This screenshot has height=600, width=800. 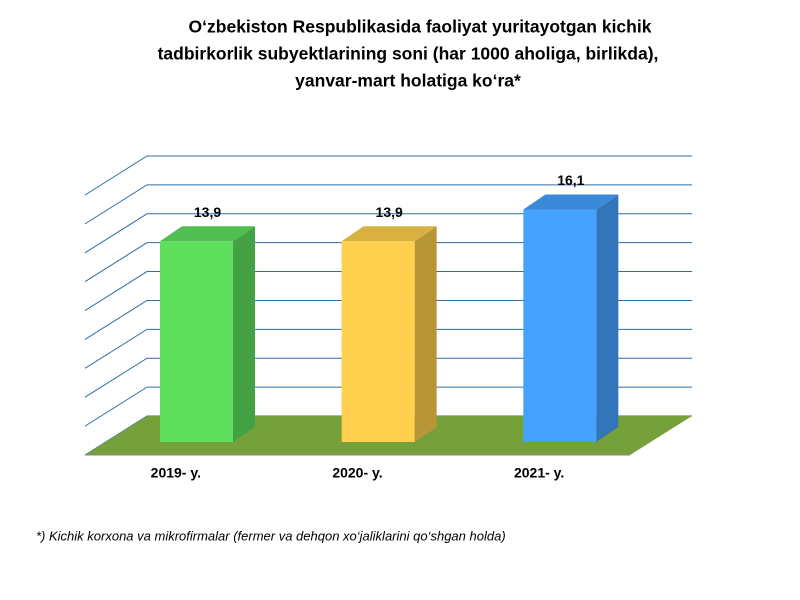 I want to click on chart-title: yanvar-mart holatiga ko‘ra*, so click(x=408, y=81).